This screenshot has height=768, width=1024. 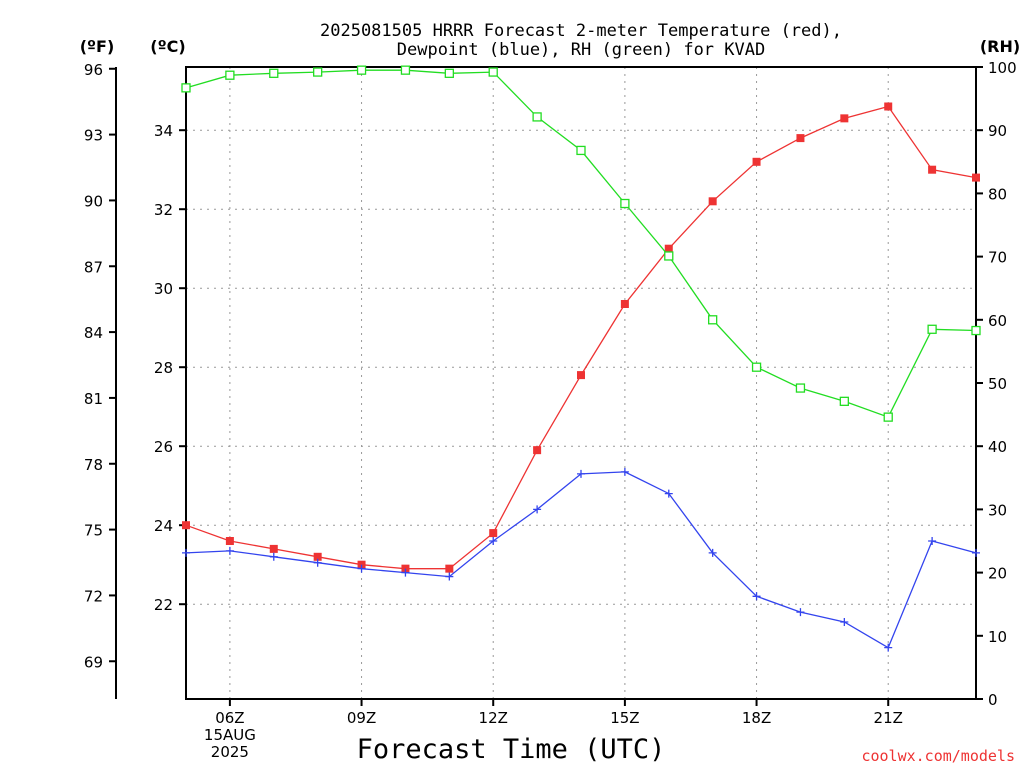 I want to click on x-tick-label-15AUG: 15AUG, so click(x=230, y=735).